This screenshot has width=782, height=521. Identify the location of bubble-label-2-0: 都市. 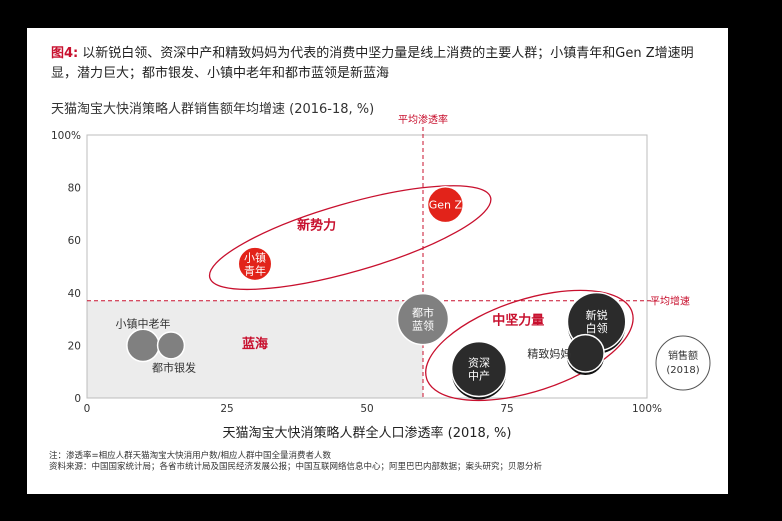
(423, 313).